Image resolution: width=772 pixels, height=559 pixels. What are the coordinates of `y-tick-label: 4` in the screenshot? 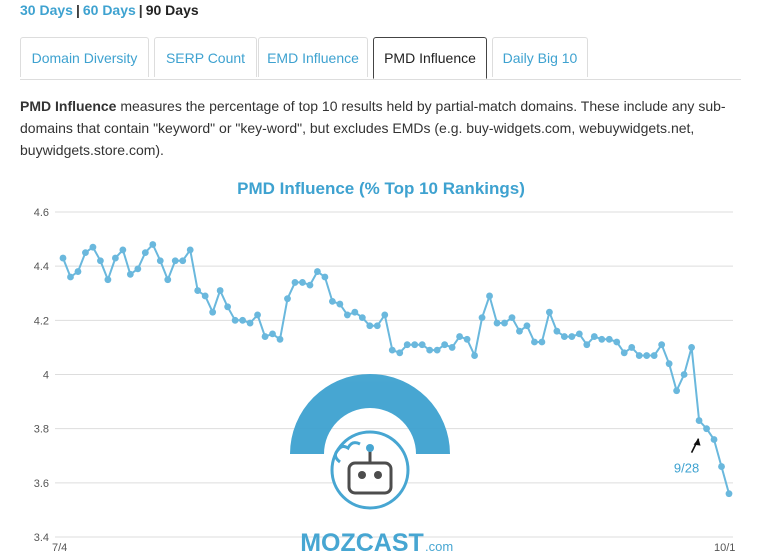 It's located at (46, 376).